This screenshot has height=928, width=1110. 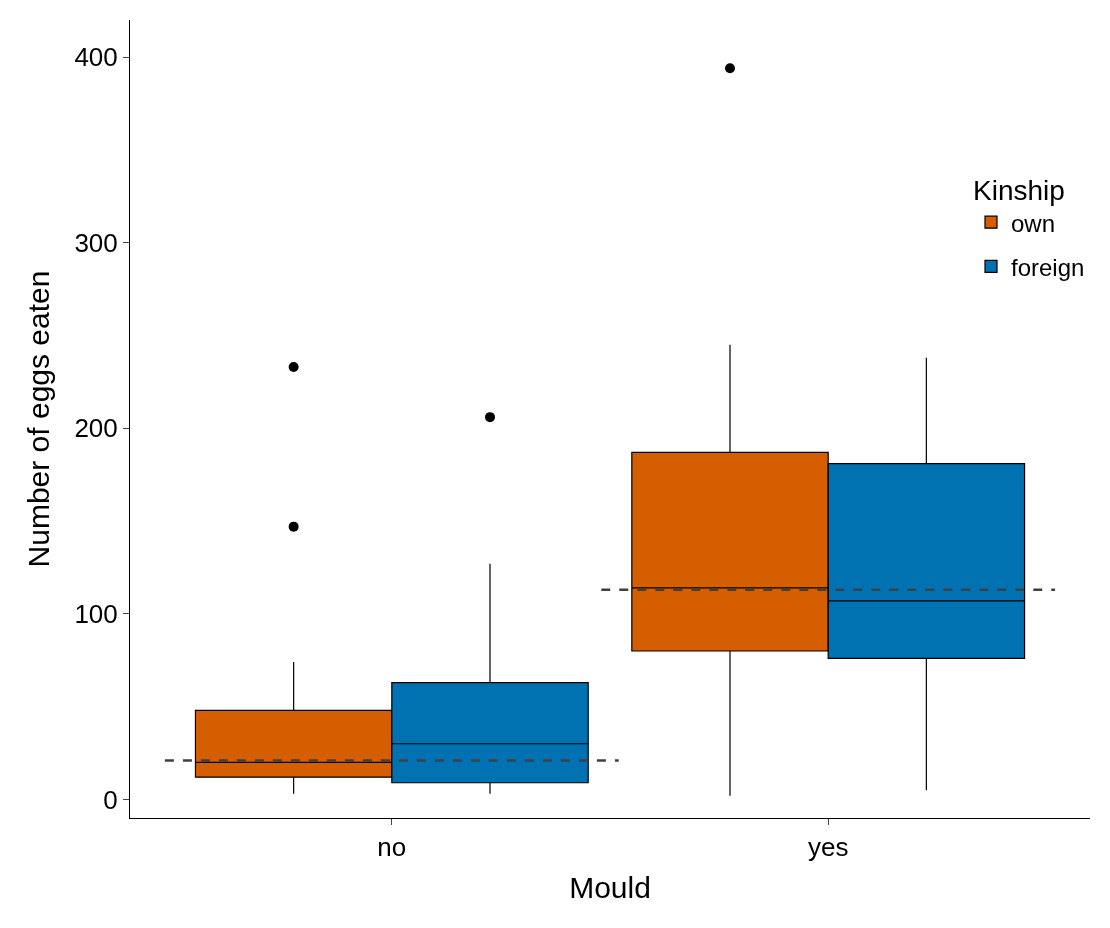 I want to click on y-tick-label: 100, so click(x=96, y=613).